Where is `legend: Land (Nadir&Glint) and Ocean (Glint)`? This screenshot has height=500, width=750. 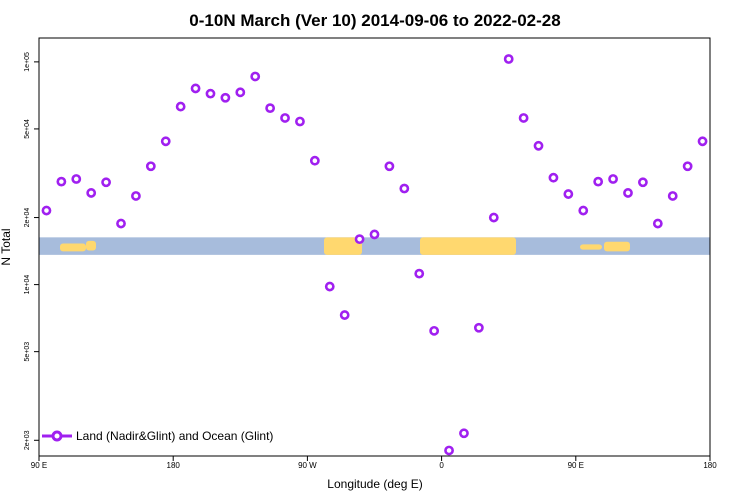 legend: Land (Nadir&Glint) and Ocean (Glint) is located at coordinates (157, 436).